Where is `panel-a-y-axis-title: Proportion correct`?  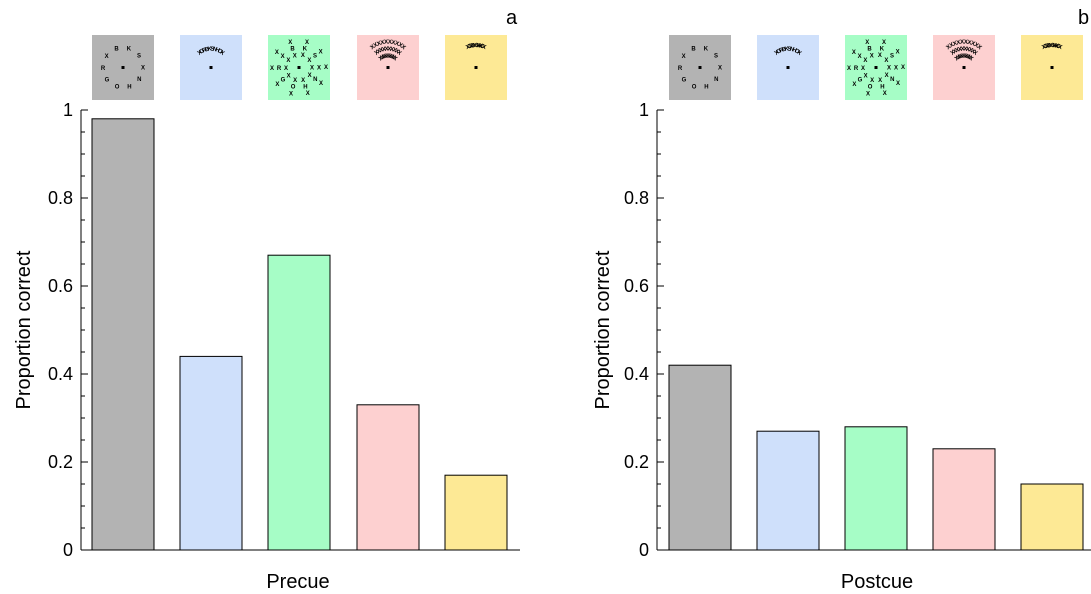 panel-a-y-axis-title: Proportion correct is located at coordinates (24, 329).